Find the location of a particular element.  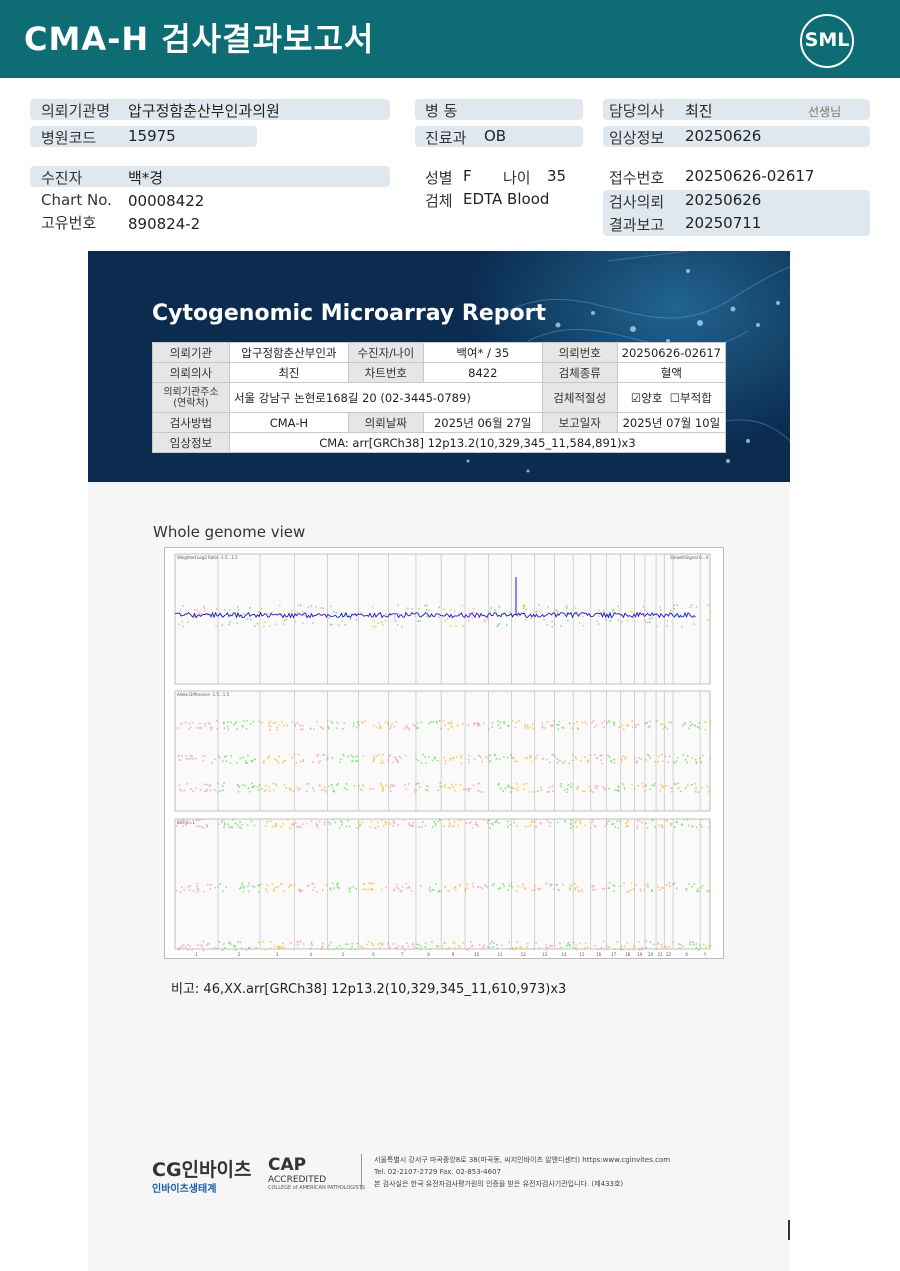

smooth-signal-line is located at coordinates (435, 615).